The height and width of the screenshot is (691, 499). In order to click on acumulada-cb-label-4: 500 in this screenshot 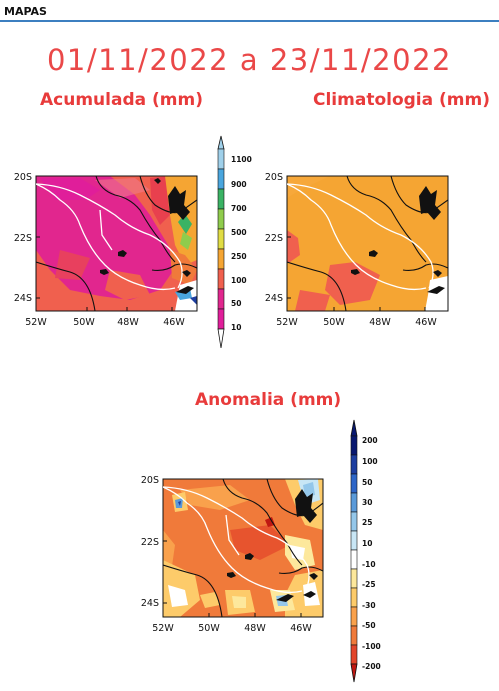, I will do `click(239, 232)`.